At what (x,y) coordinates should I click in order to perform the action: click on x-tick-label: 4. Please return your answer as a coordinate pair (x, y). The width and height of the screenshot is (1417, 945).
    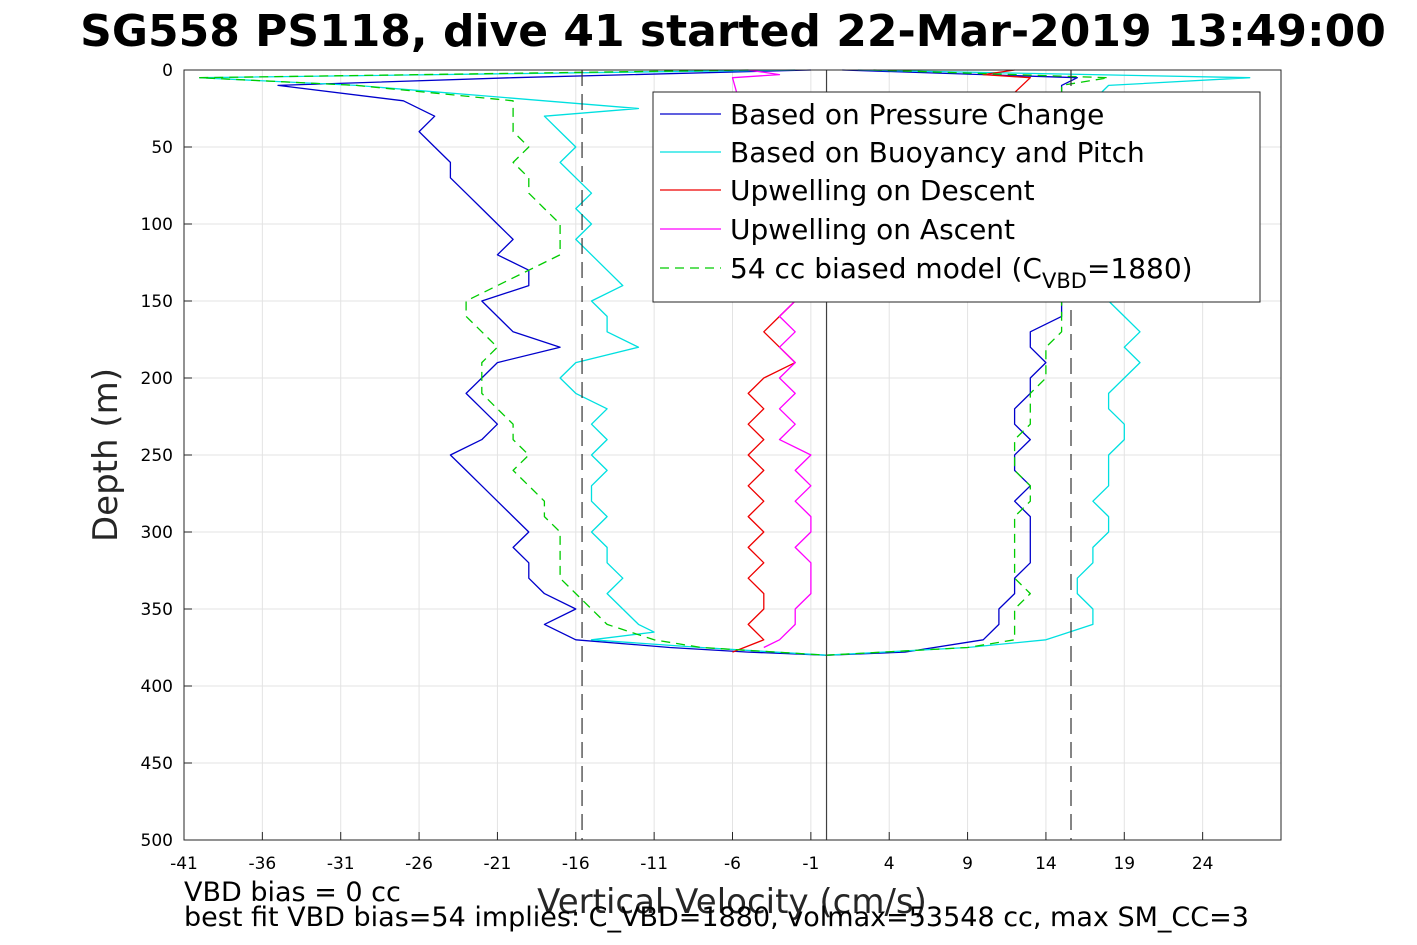
    Looking at the image, I should click on (889, 864).